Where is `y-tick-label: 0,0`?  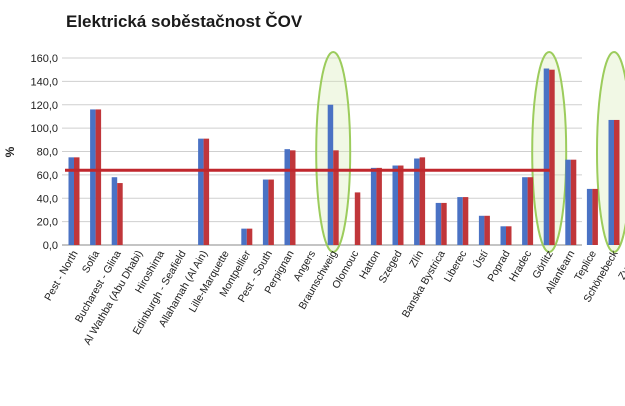
y-tick-label: 0,0 is located at coordinates (50, 246).